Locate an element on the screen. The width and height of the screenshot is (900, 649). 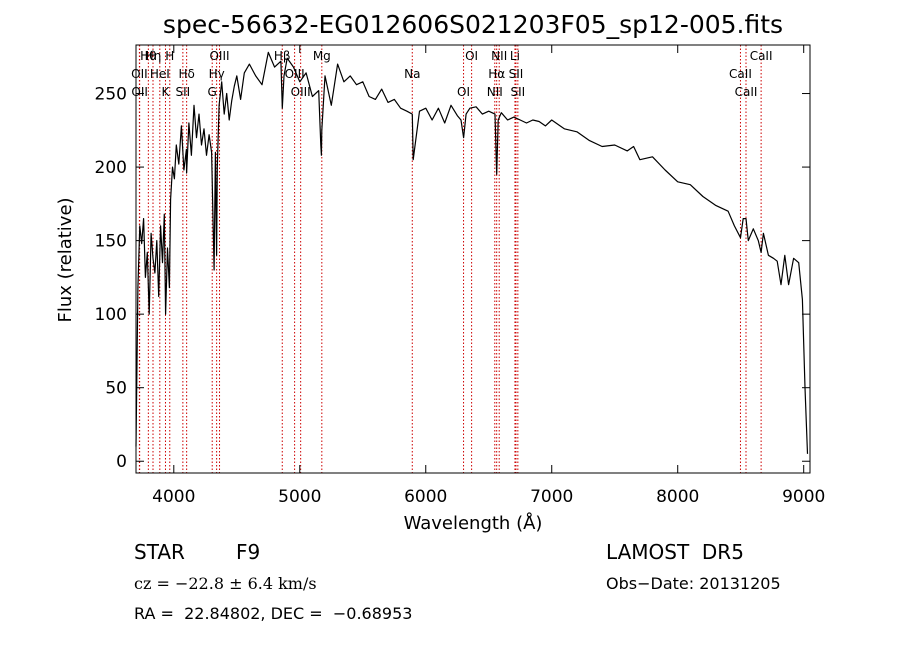
y-tick-label: 150 is located at coordinates (111, 242).